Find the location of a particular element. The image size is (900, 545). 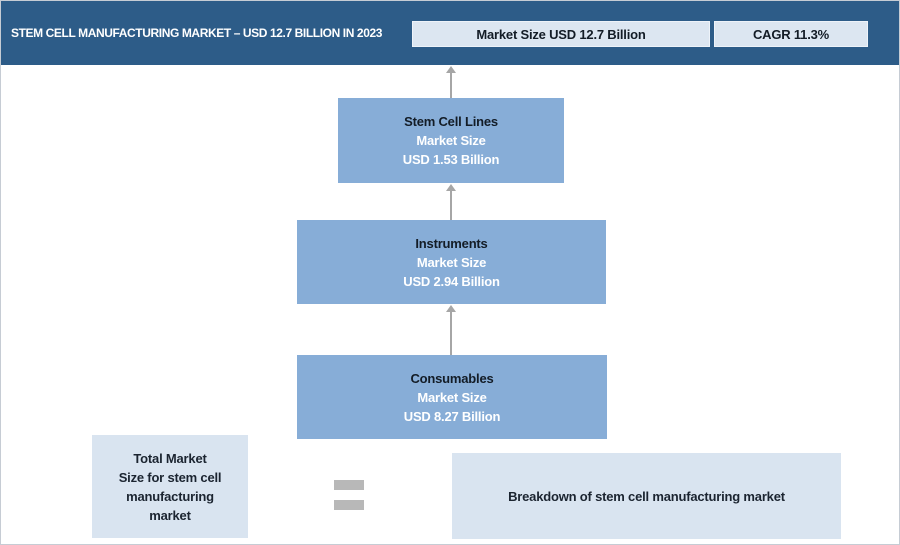

equals-icon is located at coordinates (349, 495).